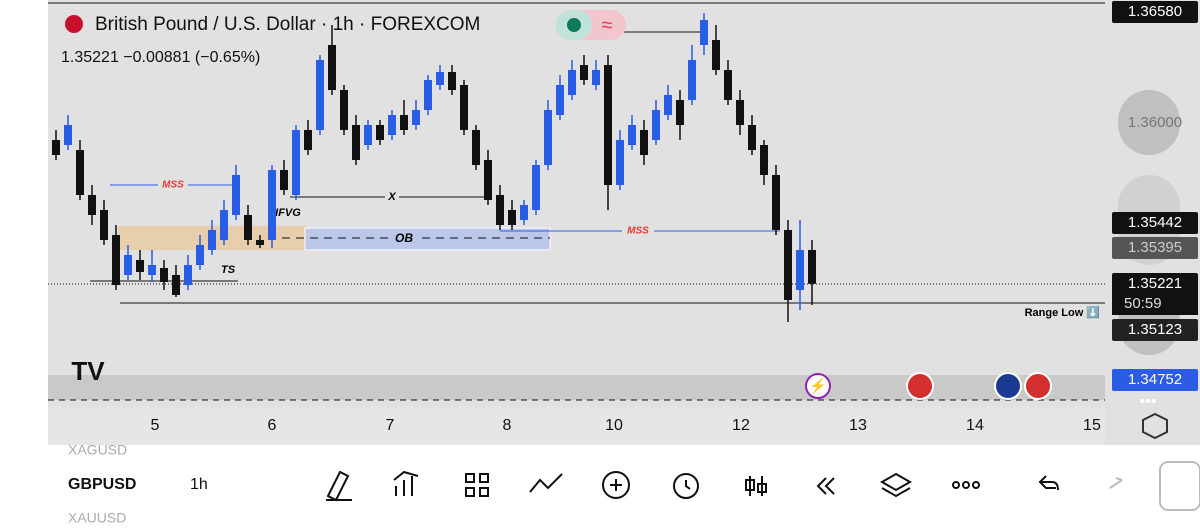 This screenshot has width=1200, height=529. Describe the element at coordinates (477, 485) in the screenshot. I see `layout` at that location.